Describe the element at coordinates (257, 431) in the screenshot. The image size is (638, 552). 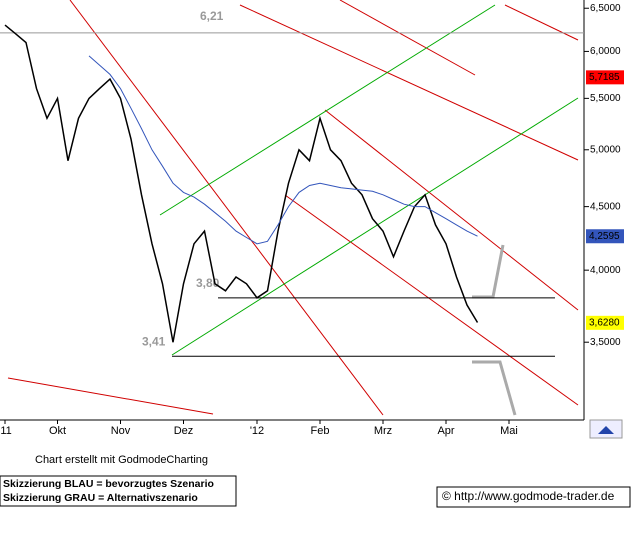
I see `x-tick-label: '12` at that location.